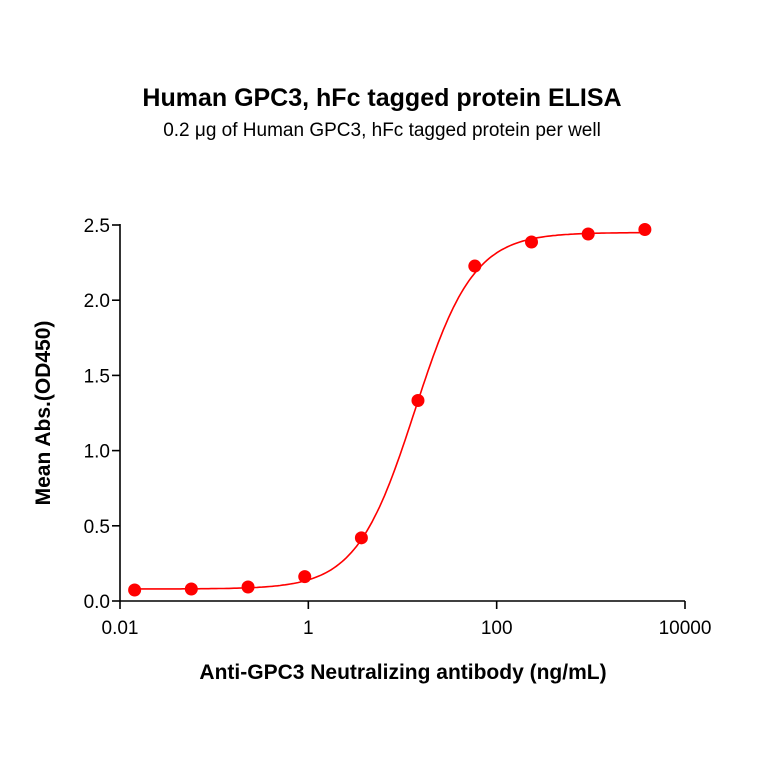  Describe the element at coordinates (97, 226) in the screenshot. I see `y-tick-label: 2.5` at that location.